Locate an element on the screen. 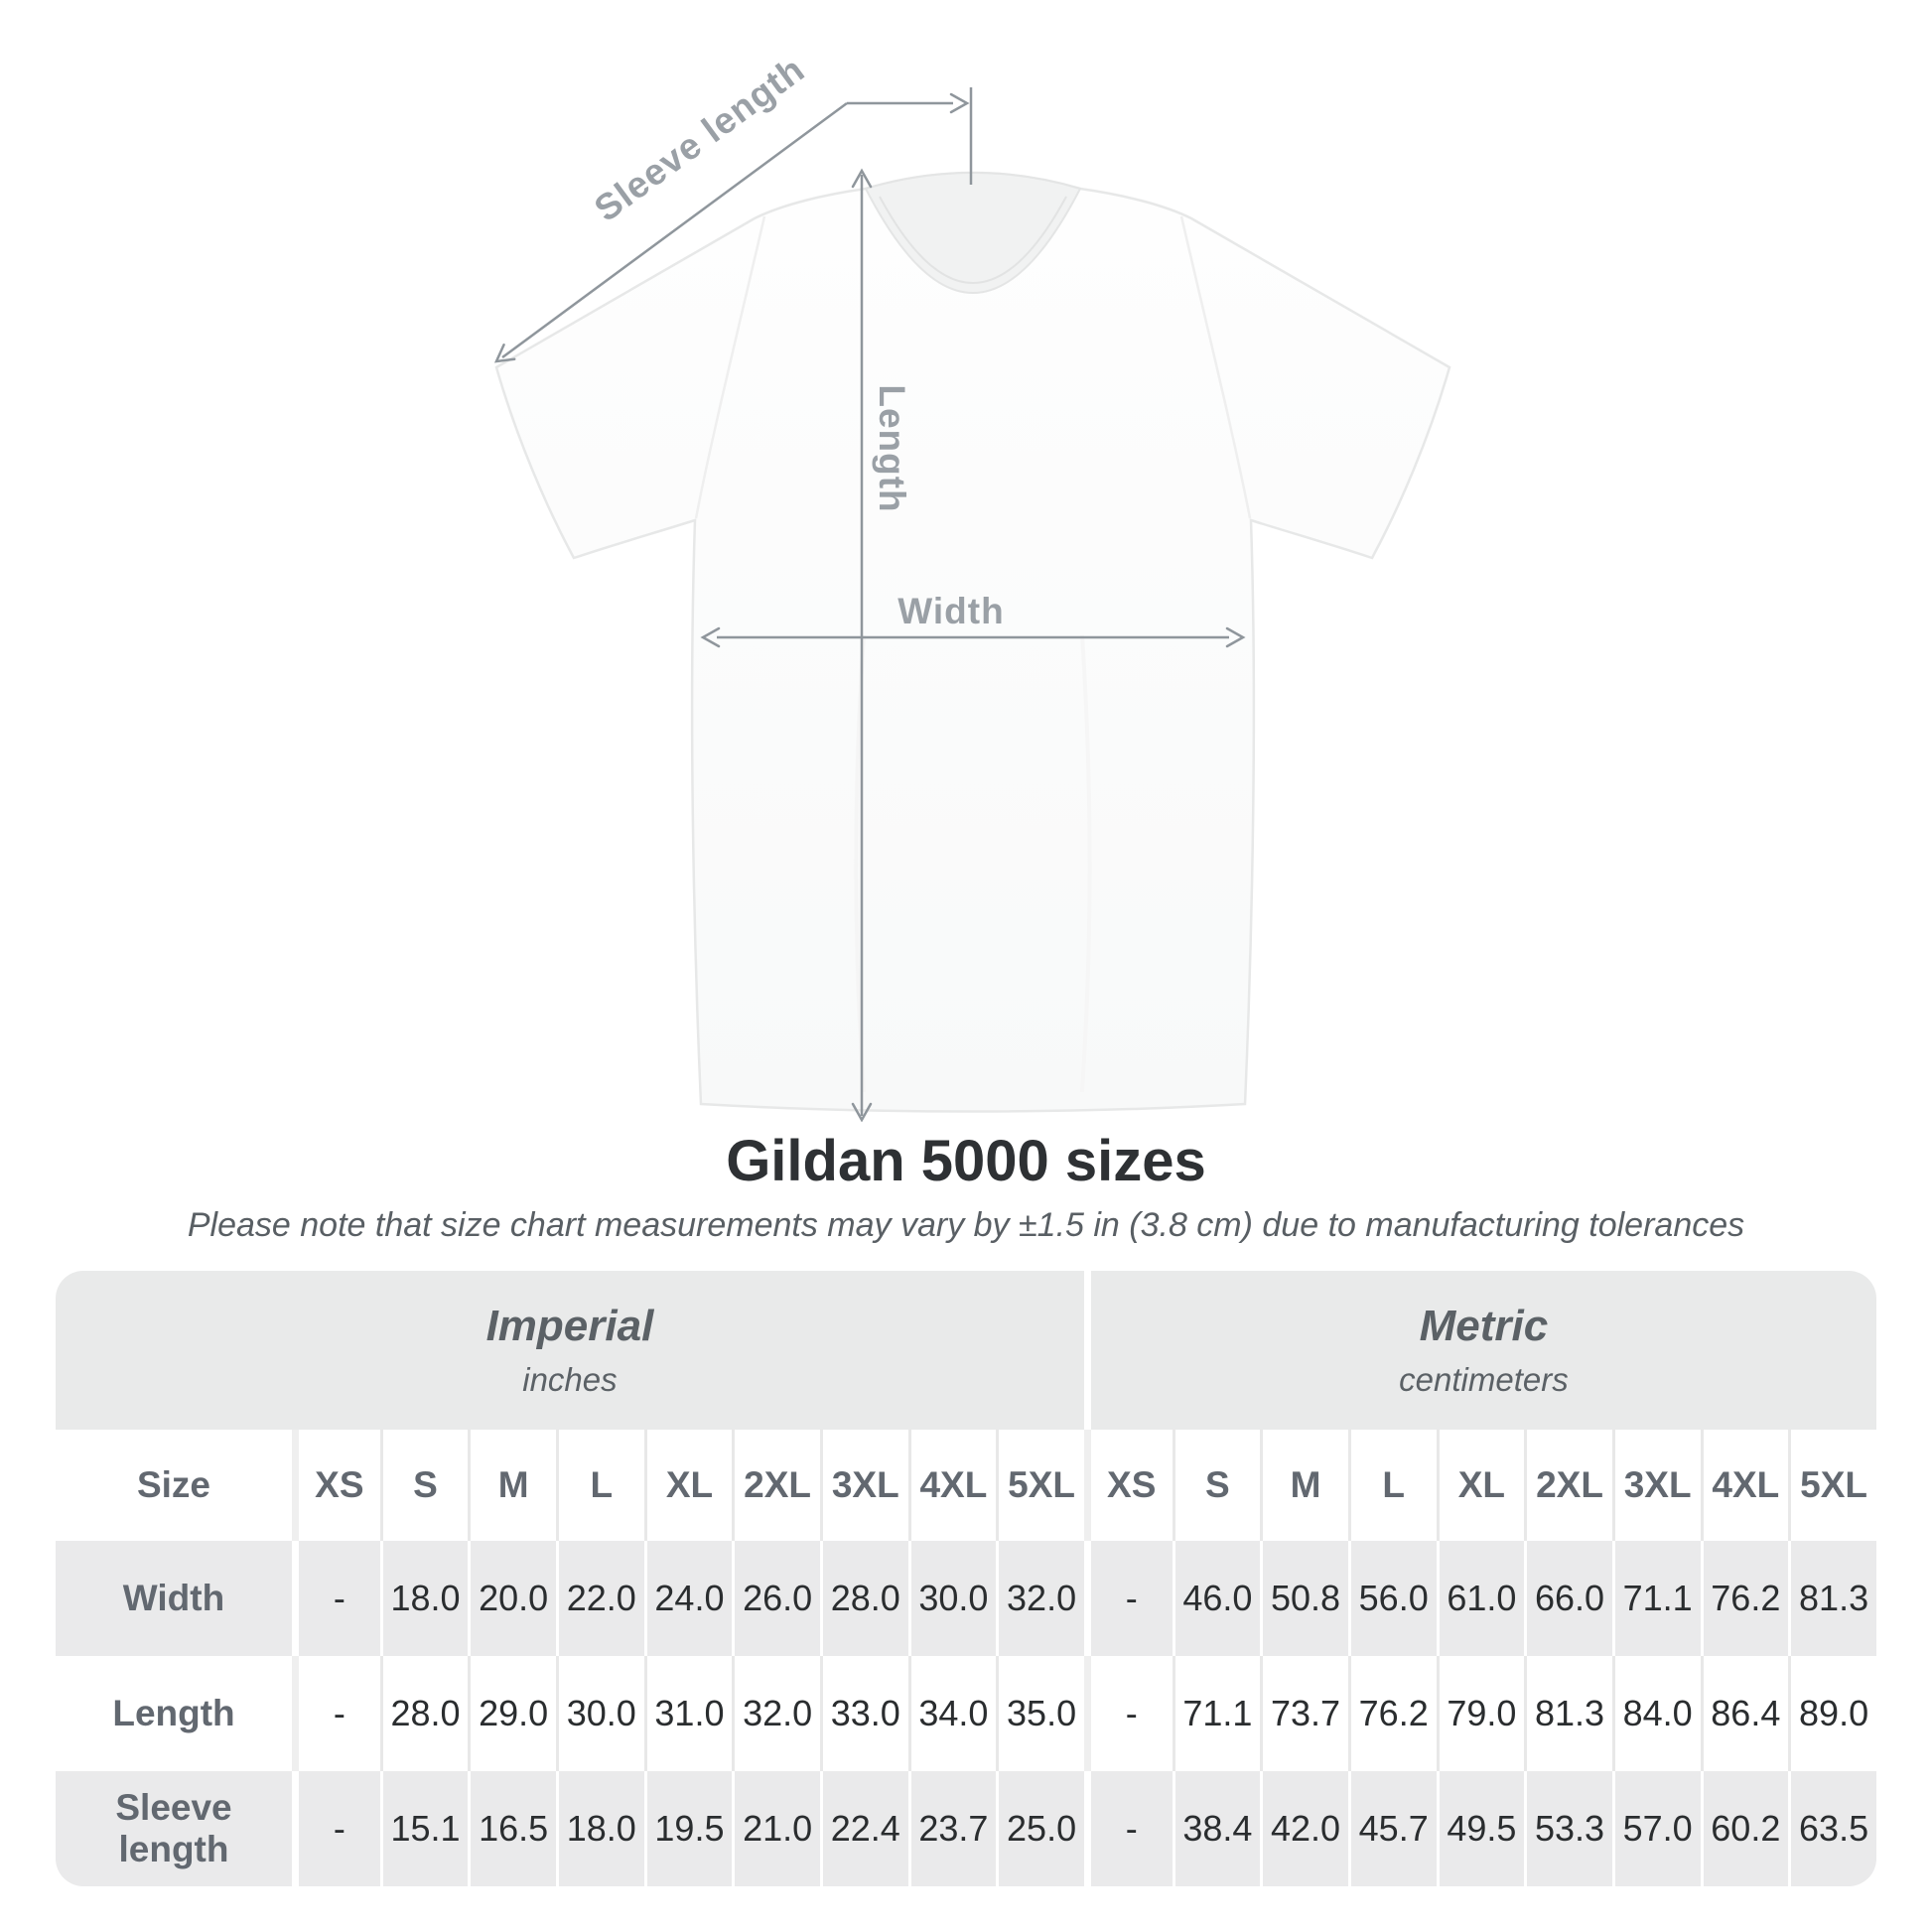 The image size is (1932, 1932). table-cell: 63.5 is located at coordinates (1832, 1828).